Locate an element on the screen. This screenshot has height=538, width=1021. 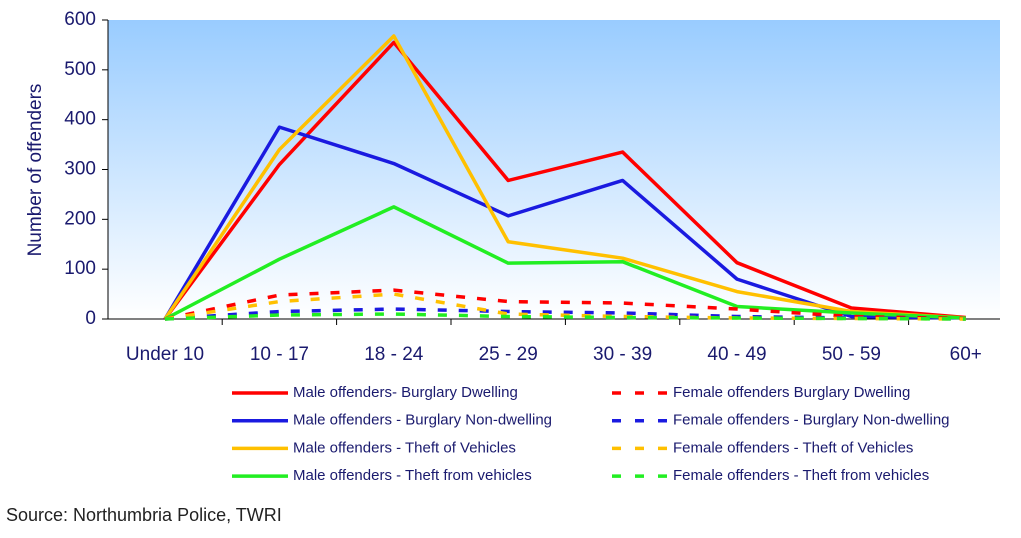
source: Source: Northumbria Police, TWRI is located at coordinates (144, 515).